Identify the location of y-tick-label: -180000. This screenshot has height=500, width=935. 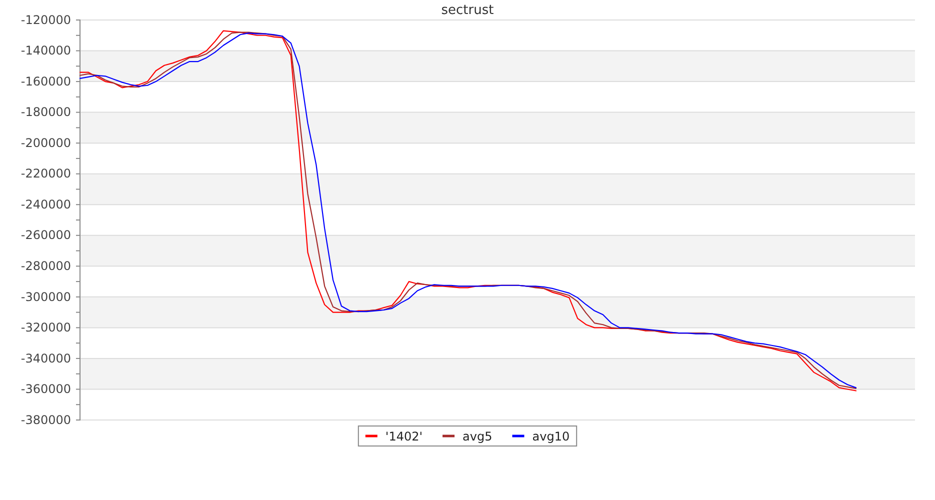
(45, 112).